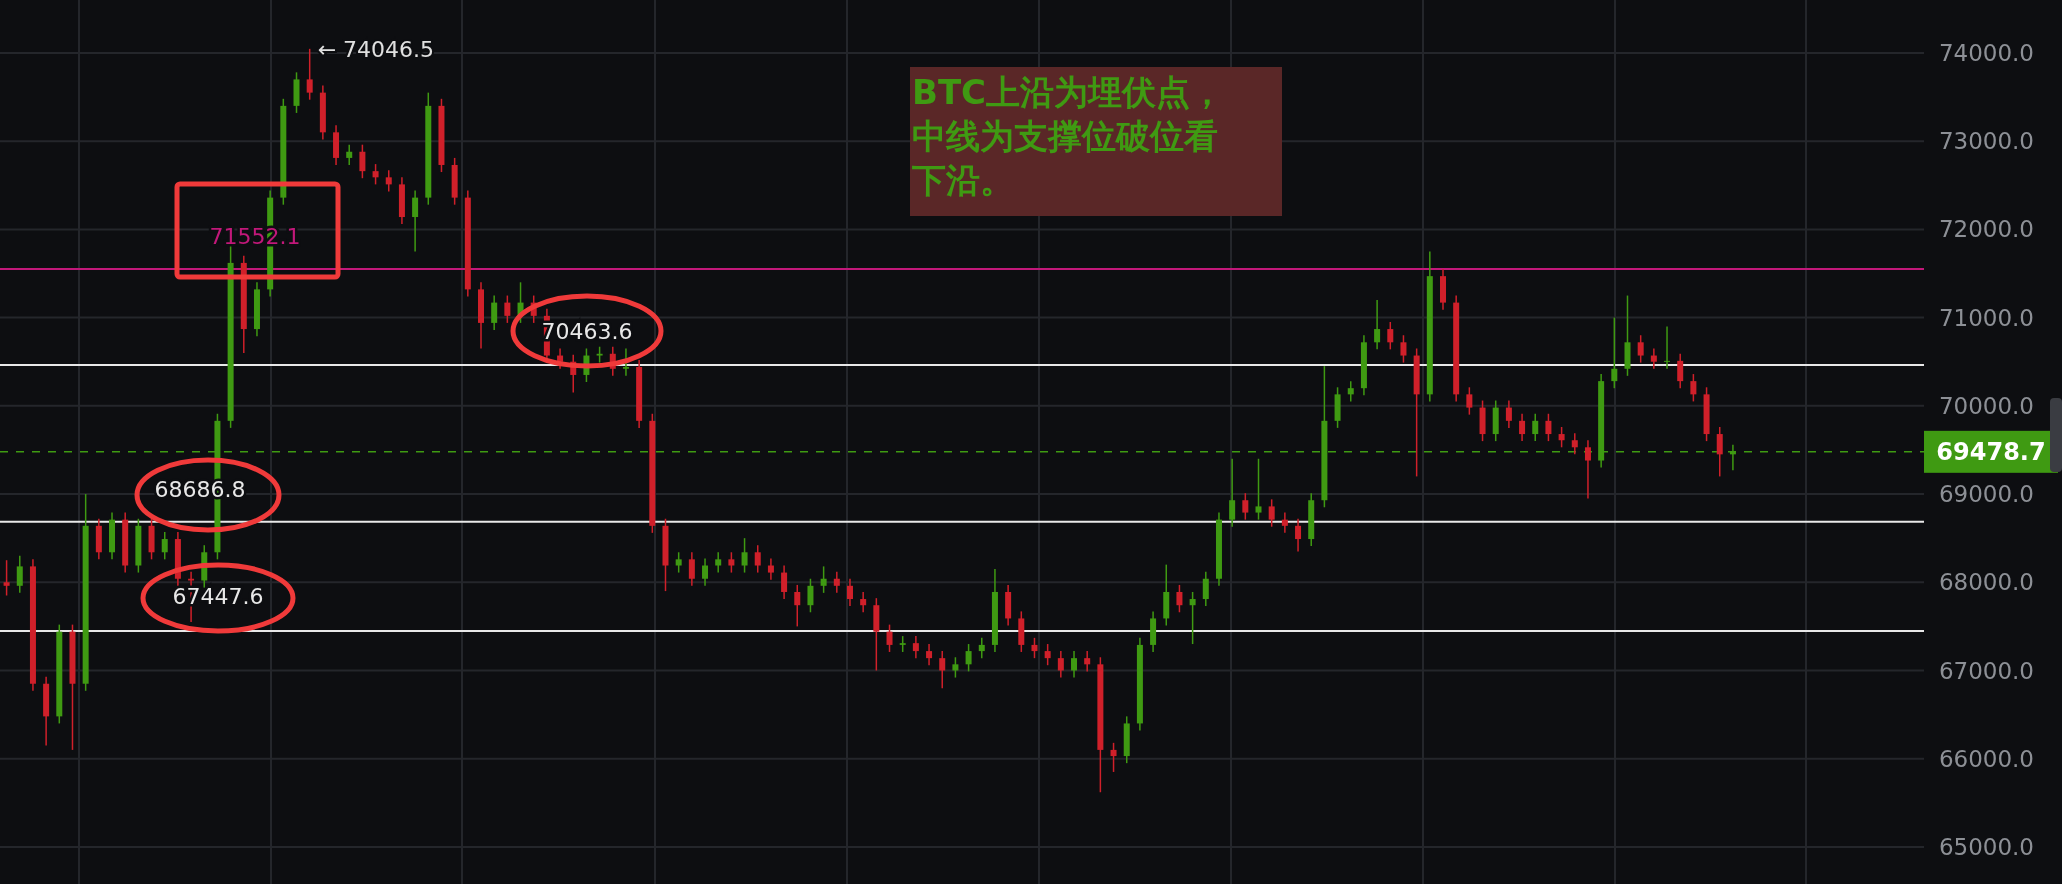 The image size is (2062, 884). Describe the element at coordinates (1986, 405) in the screenshot. I see `y-tick-label: 70000.0` at that location.